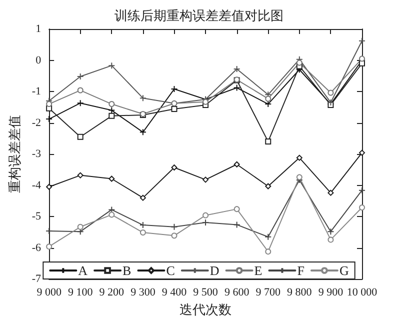 Image resolution: width=398 pixels, height=321 pixels. I want to click on x-tick-label: 9 700, so click(268, 292).